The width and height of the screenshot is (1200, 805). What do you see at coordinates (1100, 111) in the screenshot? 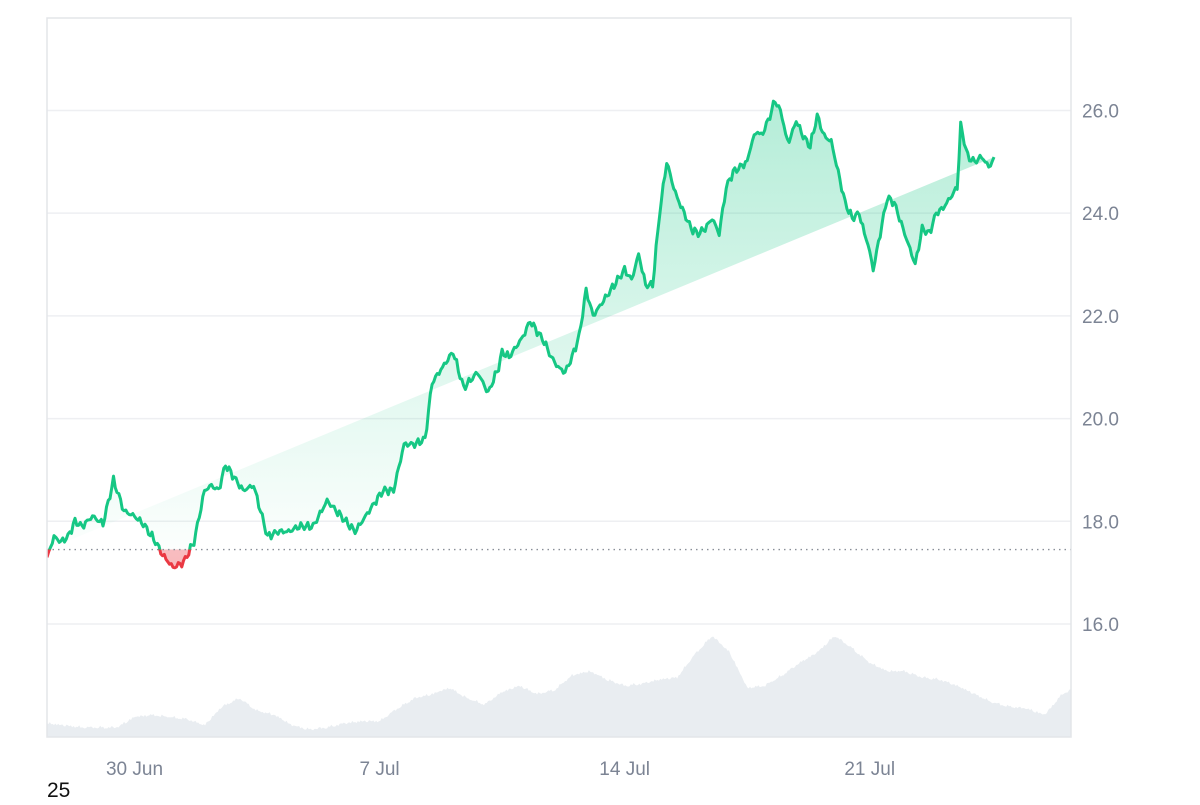
I see `y-tick-label: 26.0` at bounding box center [1100, 111].